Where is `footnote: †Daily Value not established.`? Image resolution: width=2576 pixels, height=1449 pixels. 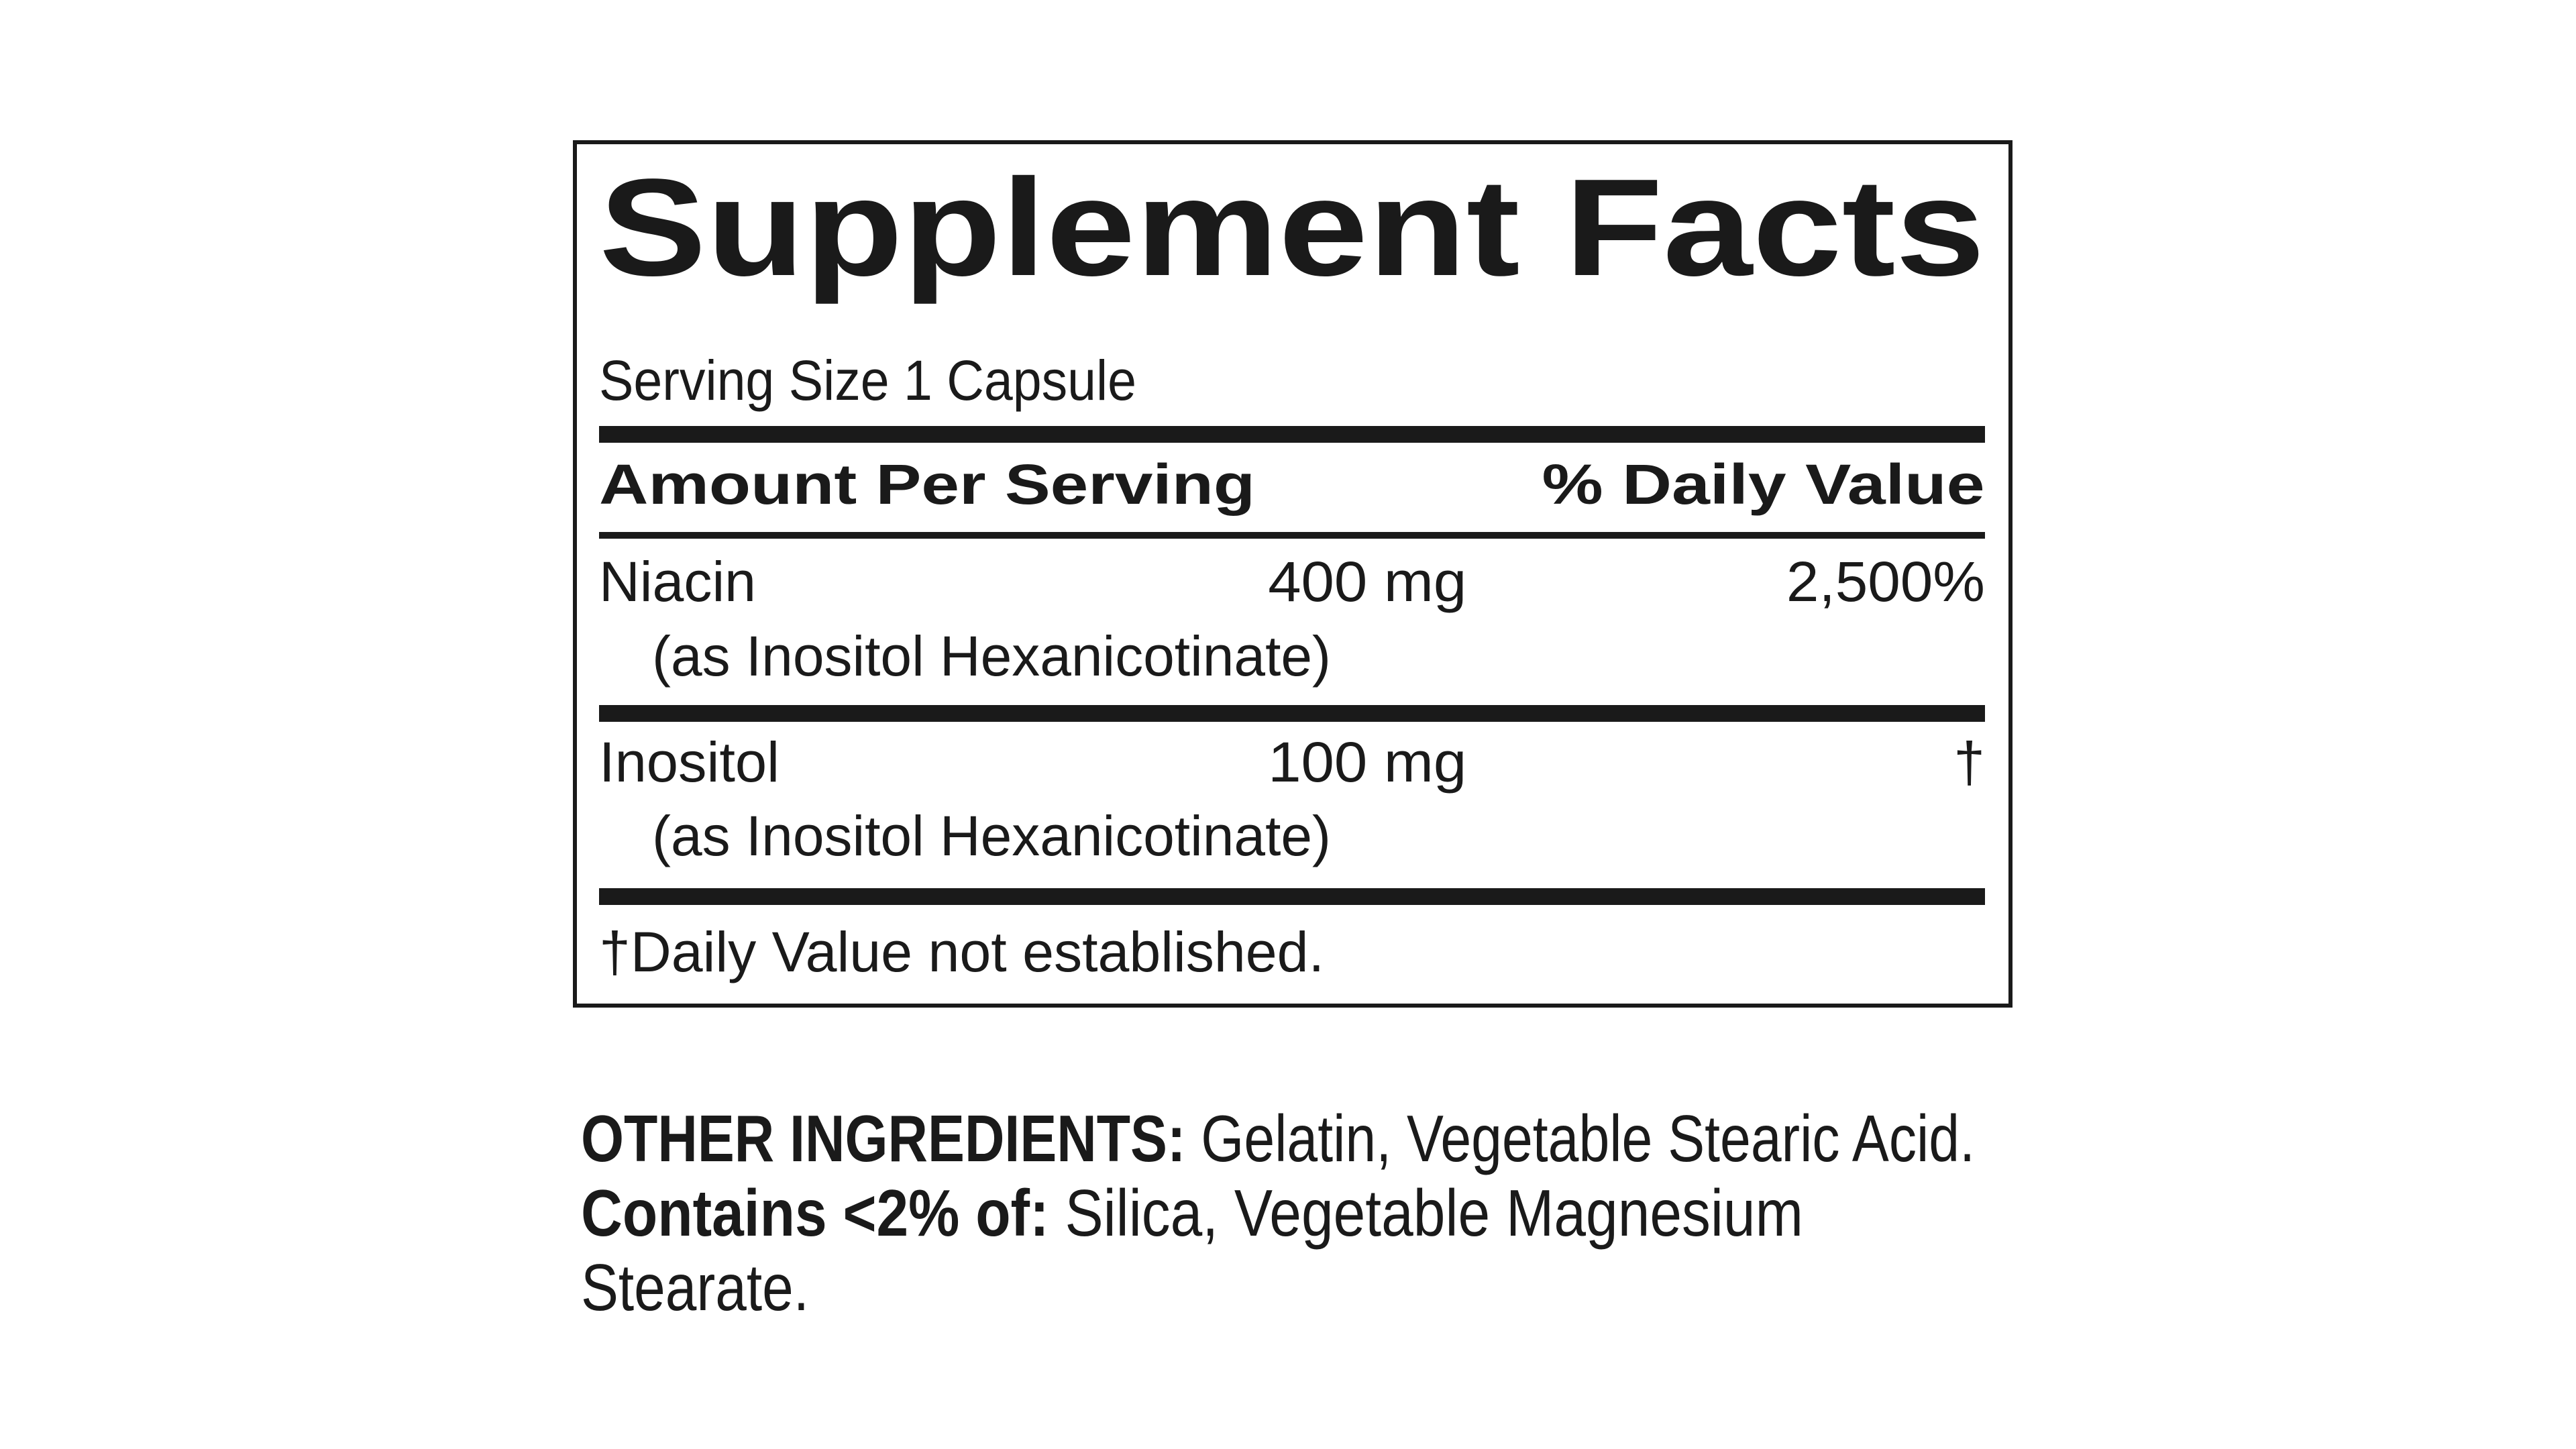
footnote: †Daily Value not established. is located at coordinates (961, 951).